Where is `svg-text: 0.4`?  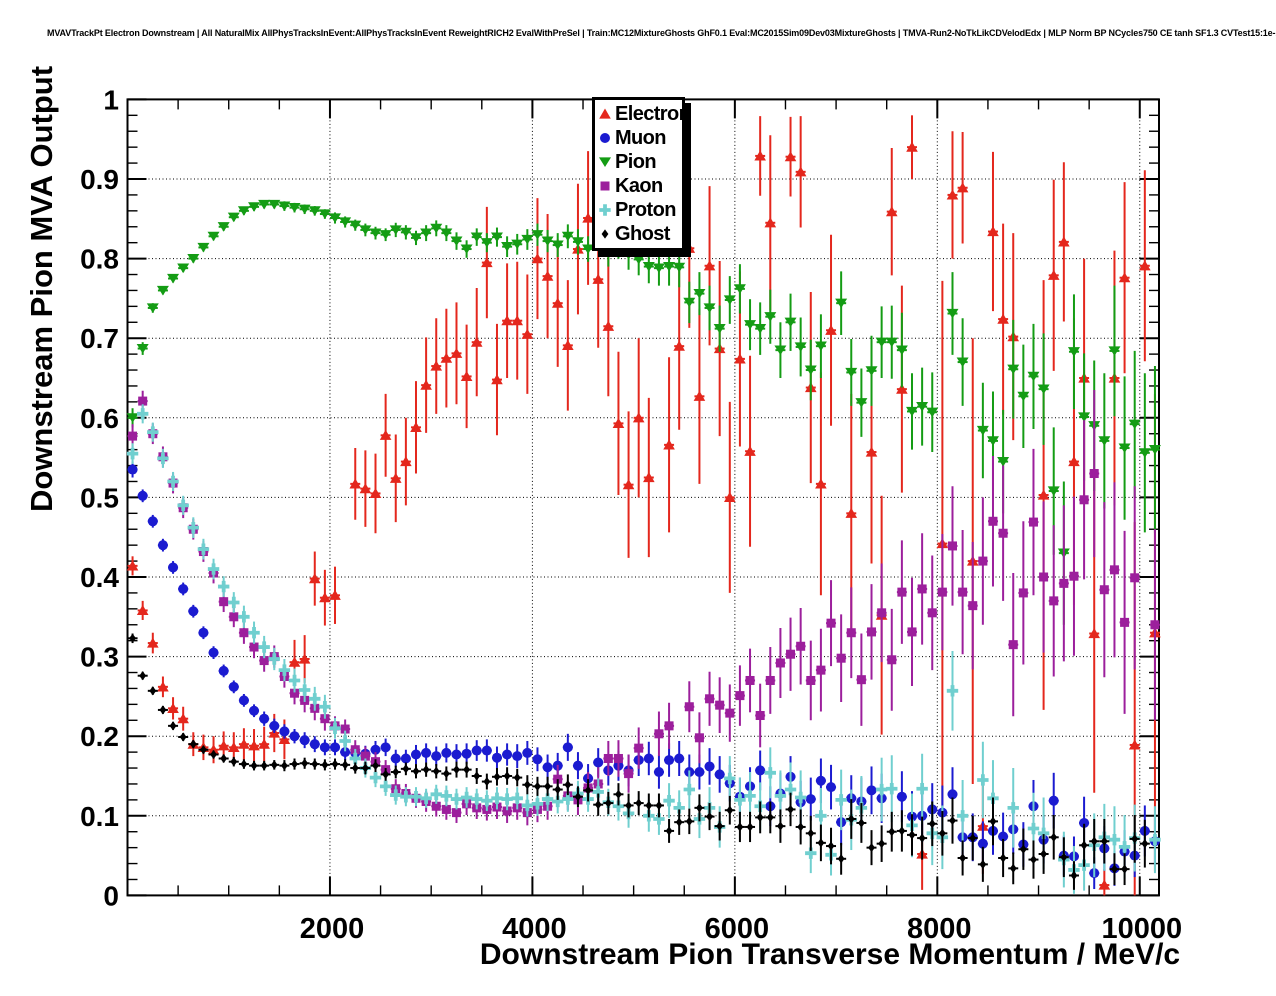
svg-text: 0.4 is located at coordinates (99, 577).